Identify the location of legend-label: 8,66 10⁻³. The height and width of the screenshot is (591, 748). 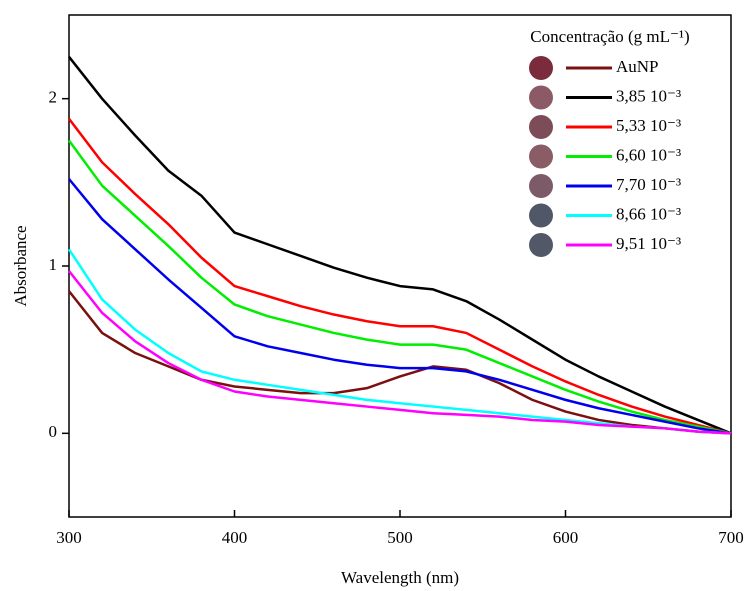
(648, 213).